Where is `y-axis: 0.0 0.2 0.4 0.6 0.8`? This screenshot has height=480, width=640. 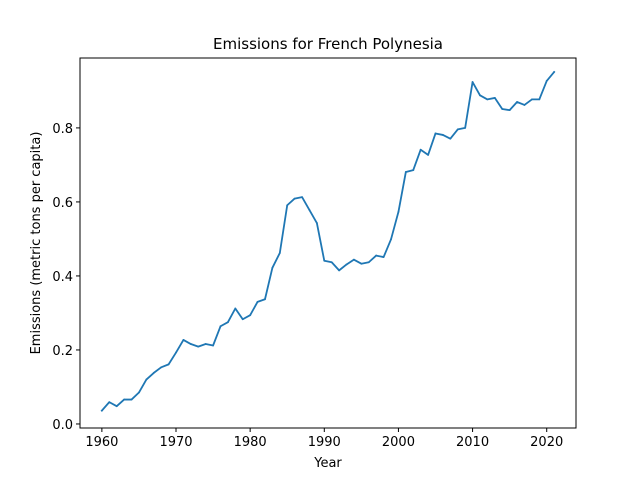
y-axis: 0.0 0.2 0.4 0.6 0.8 is located at coordinates (66, 277).